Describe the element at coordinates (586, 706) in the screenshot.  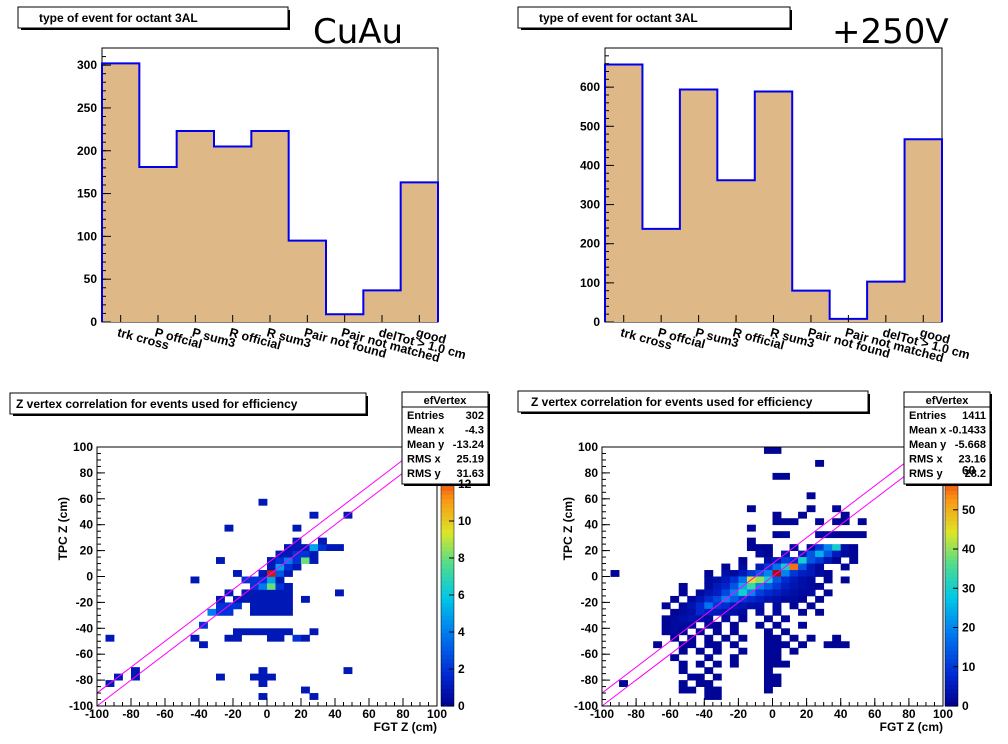
I see `y-tick-label: -100` at that location.